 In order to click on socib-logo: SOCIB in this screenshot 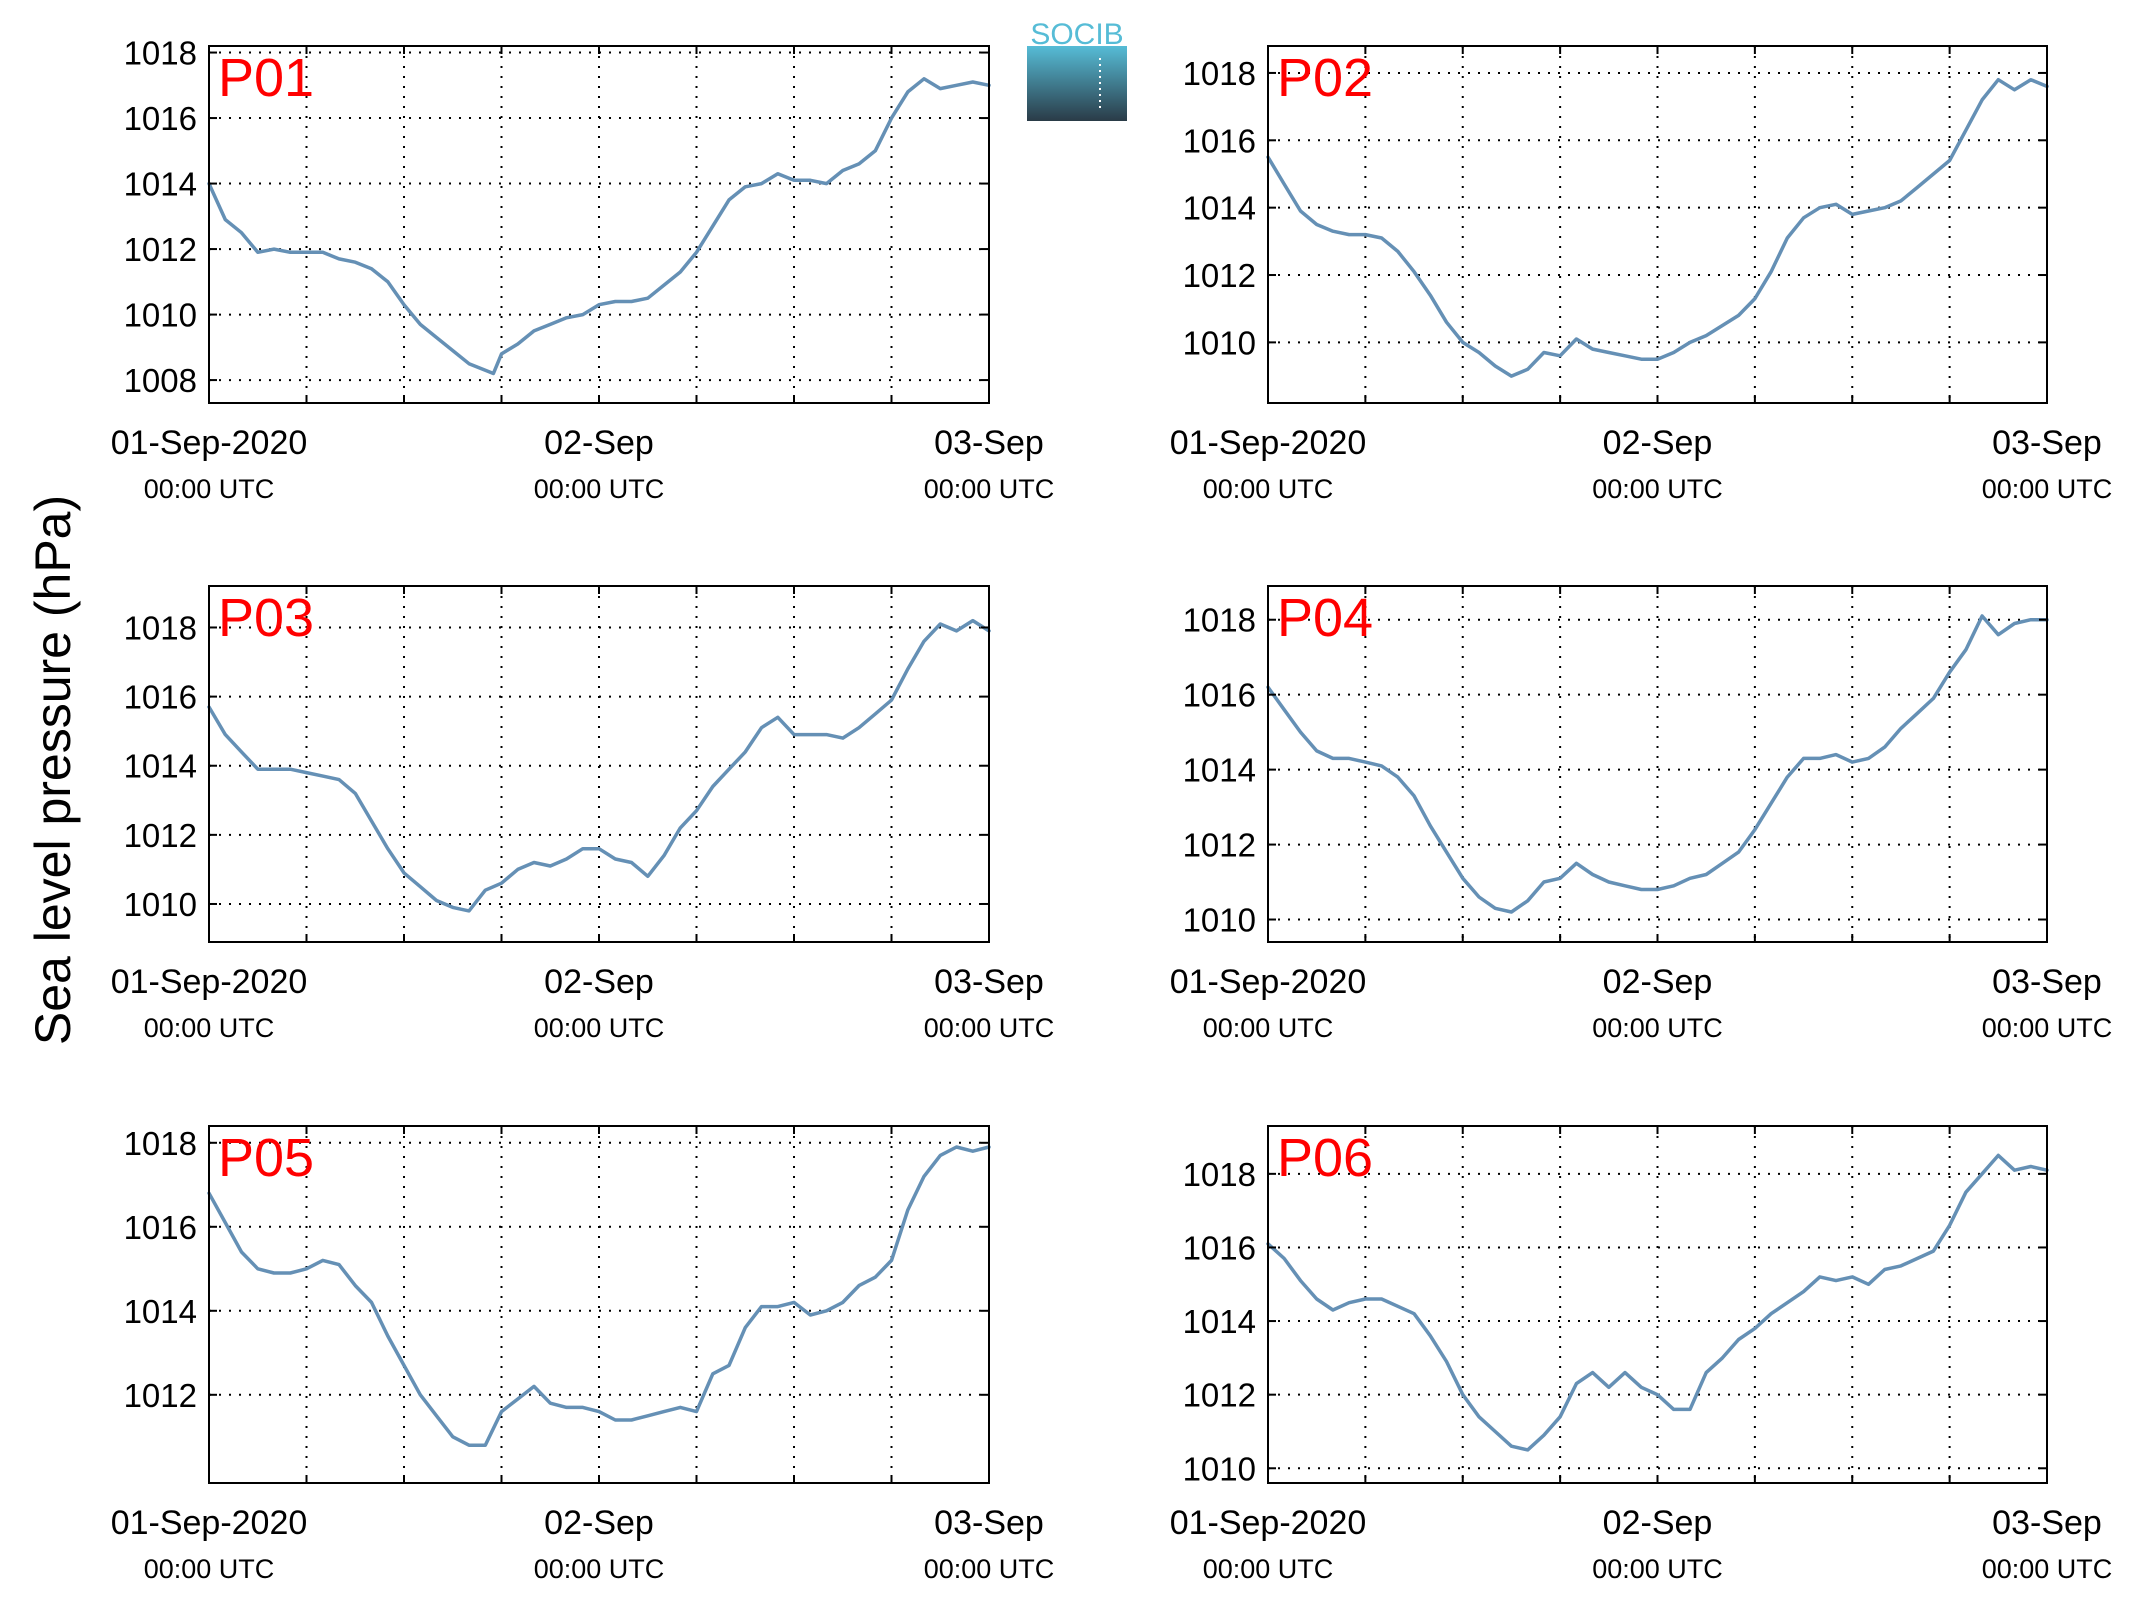, I will do `click(1077, 69)`.